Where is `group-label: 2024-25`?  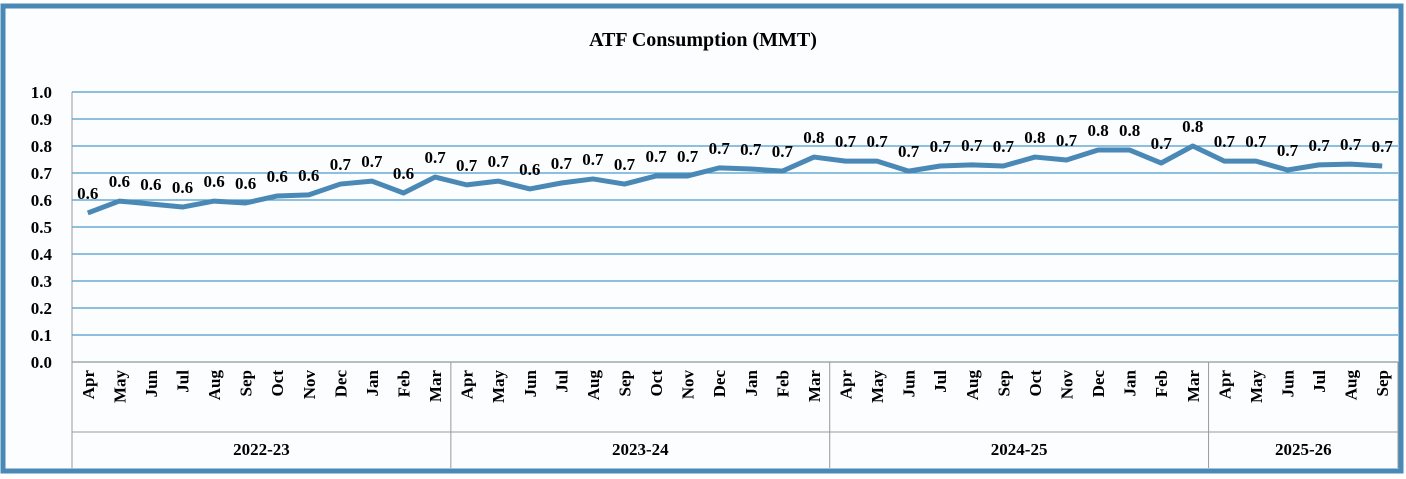 group-label: 2024-25 is located at coordinates (1019, 449).